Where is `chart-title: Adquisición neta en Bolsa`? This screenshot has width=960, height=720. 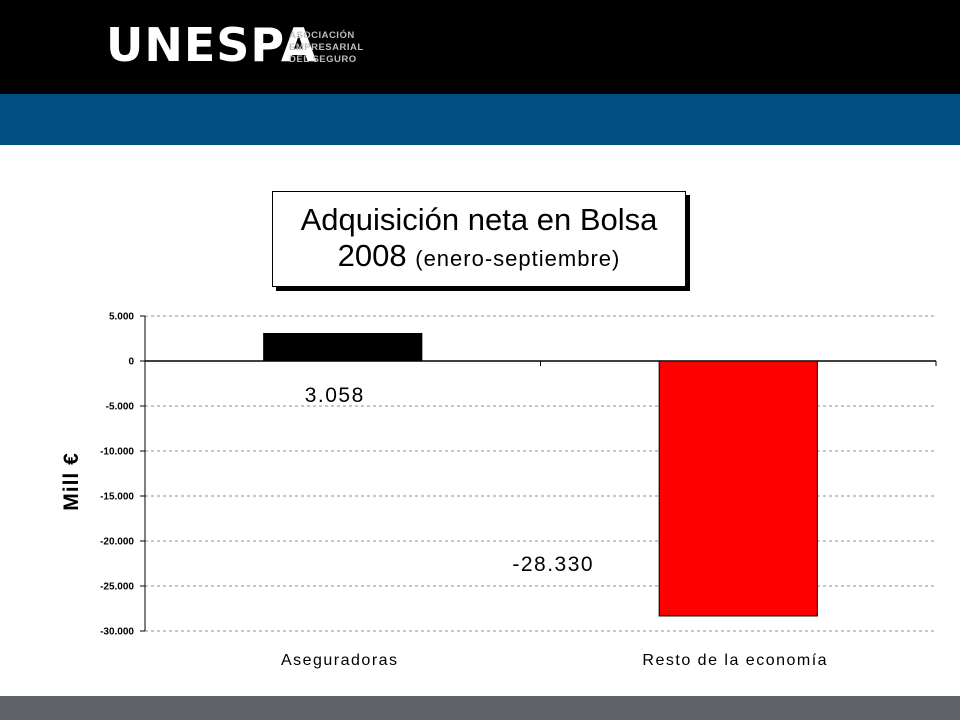
chart-title: Adquisición neta en Bolsa is located at coordinates (479, 219).